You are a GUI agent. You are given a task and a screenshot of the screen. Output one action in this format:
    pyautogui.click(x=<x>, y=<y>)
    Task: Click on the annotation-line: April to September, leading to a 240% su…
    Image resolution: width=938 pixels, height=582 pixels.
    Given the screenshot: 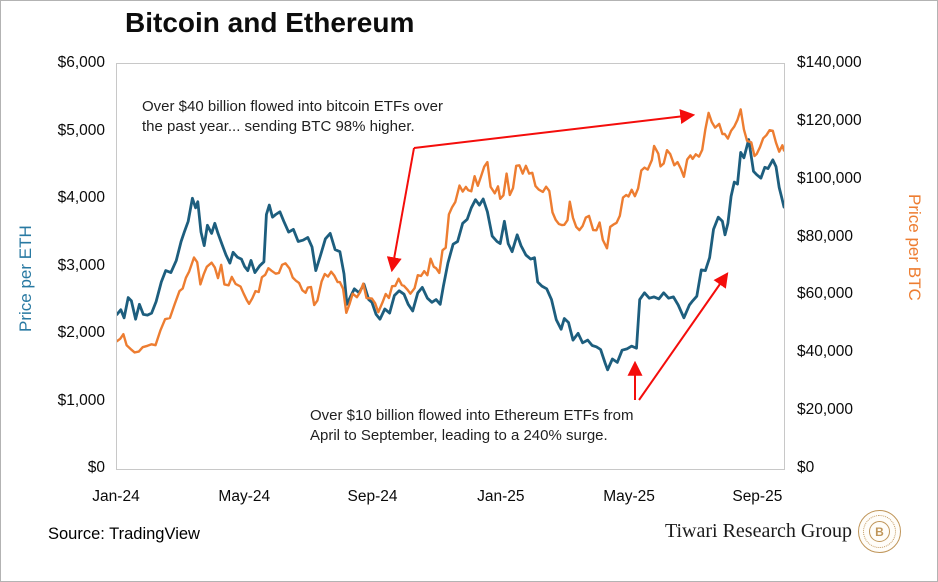 What is the action you would take?
    pyautogui.click(x=459, y=435)
    